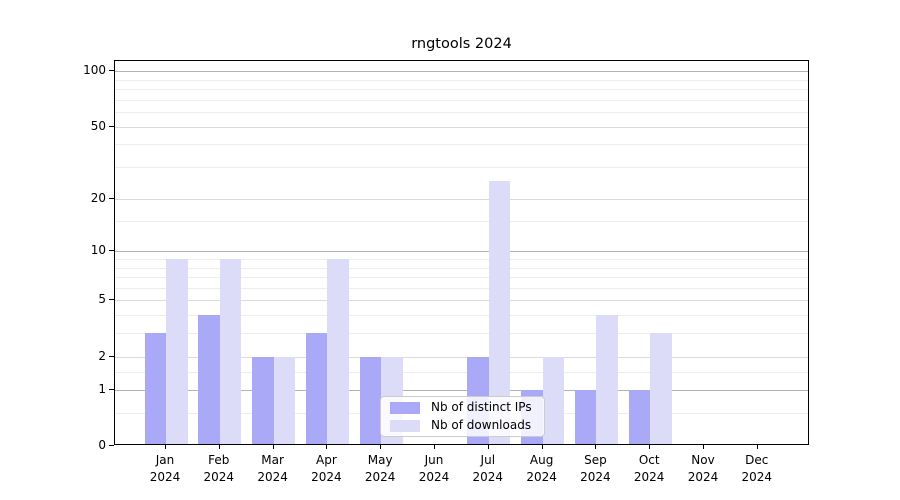 The width and height of the screenshot is (900, 500). I want to click on x-tick-label: Dec 2024, so click(757, 468).